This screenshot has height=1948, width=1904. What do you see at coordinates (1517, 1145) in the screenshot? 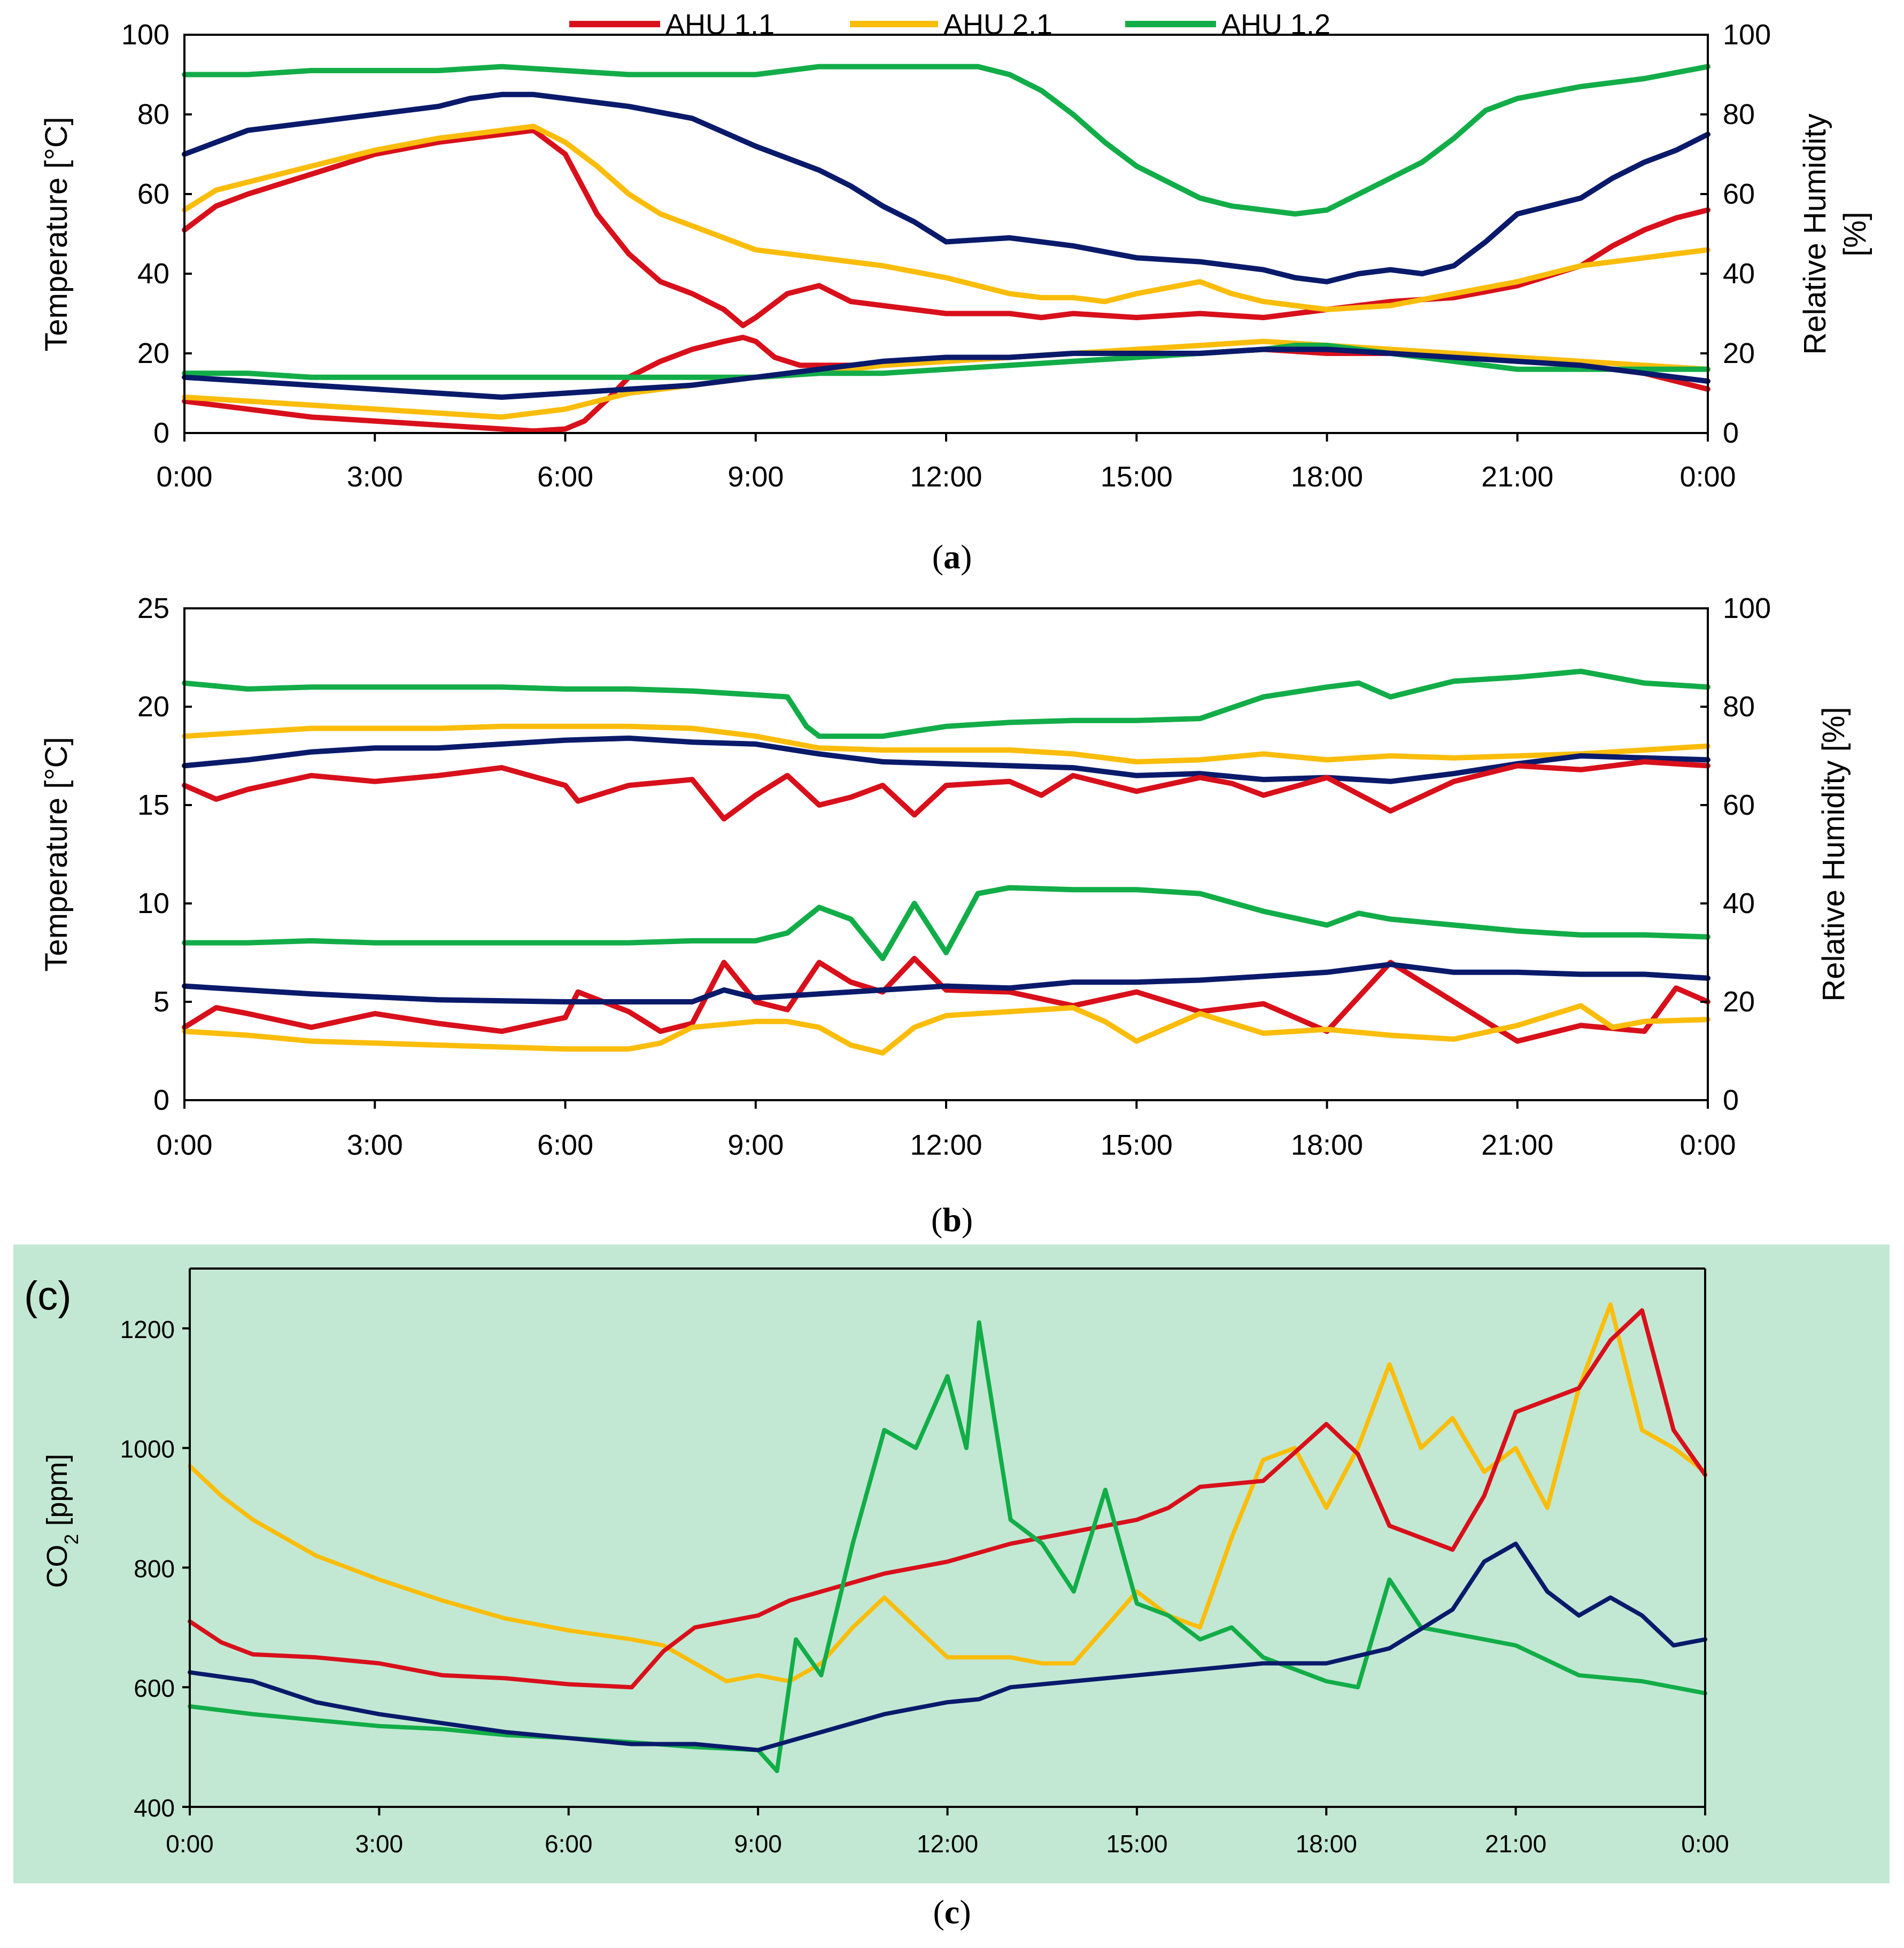
I see `panel-b-x-tick-label: 21:00` at bounding box center [1517, 1145].